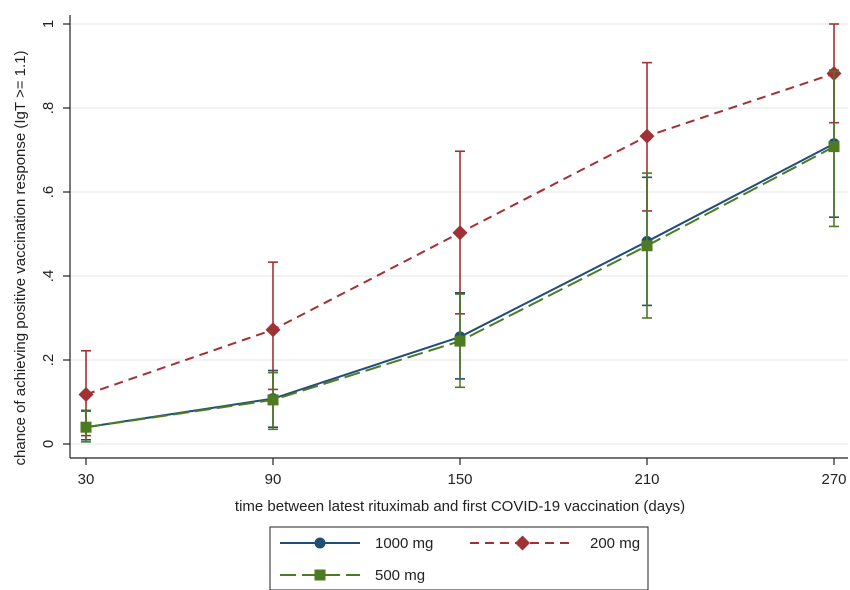 This screenshot has width=850, height=590. I want to click on y-tick-label: 1, so click(48, 24).